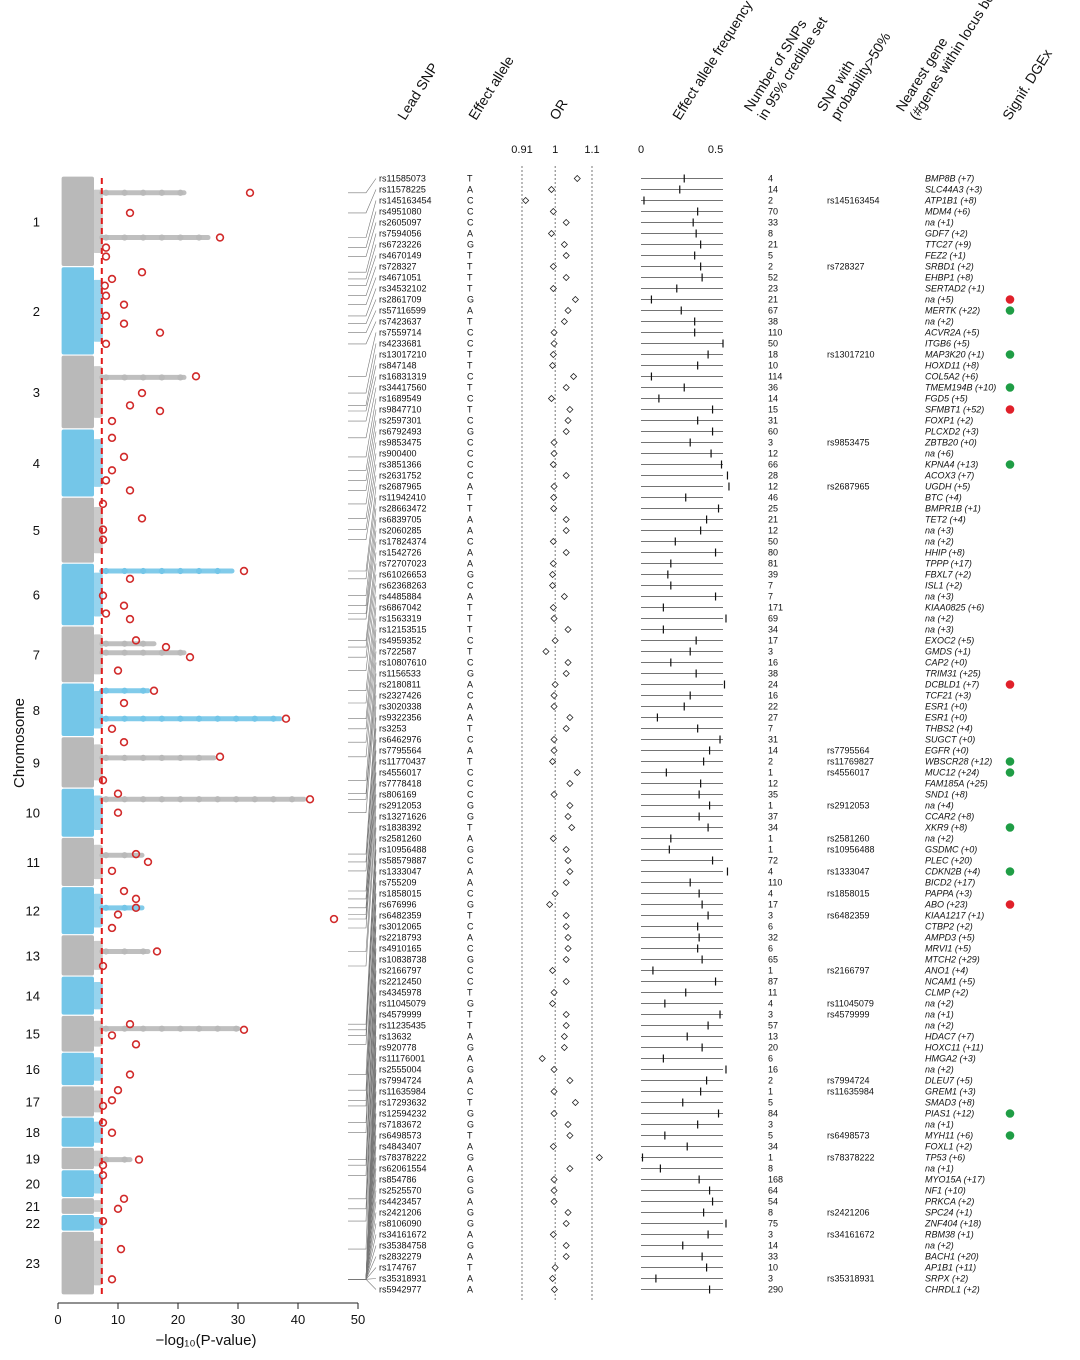  What do you see at coordinates (851, 355) in the screenshot?
I see `high-prob-snp: rs13017210` at bounding box center [851, 355].